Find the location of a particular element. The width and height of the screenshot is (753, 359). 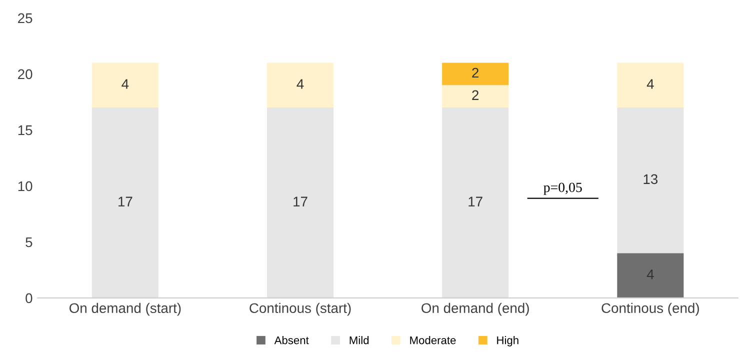

legend-label: Absent is located at coordinates (291, 340).